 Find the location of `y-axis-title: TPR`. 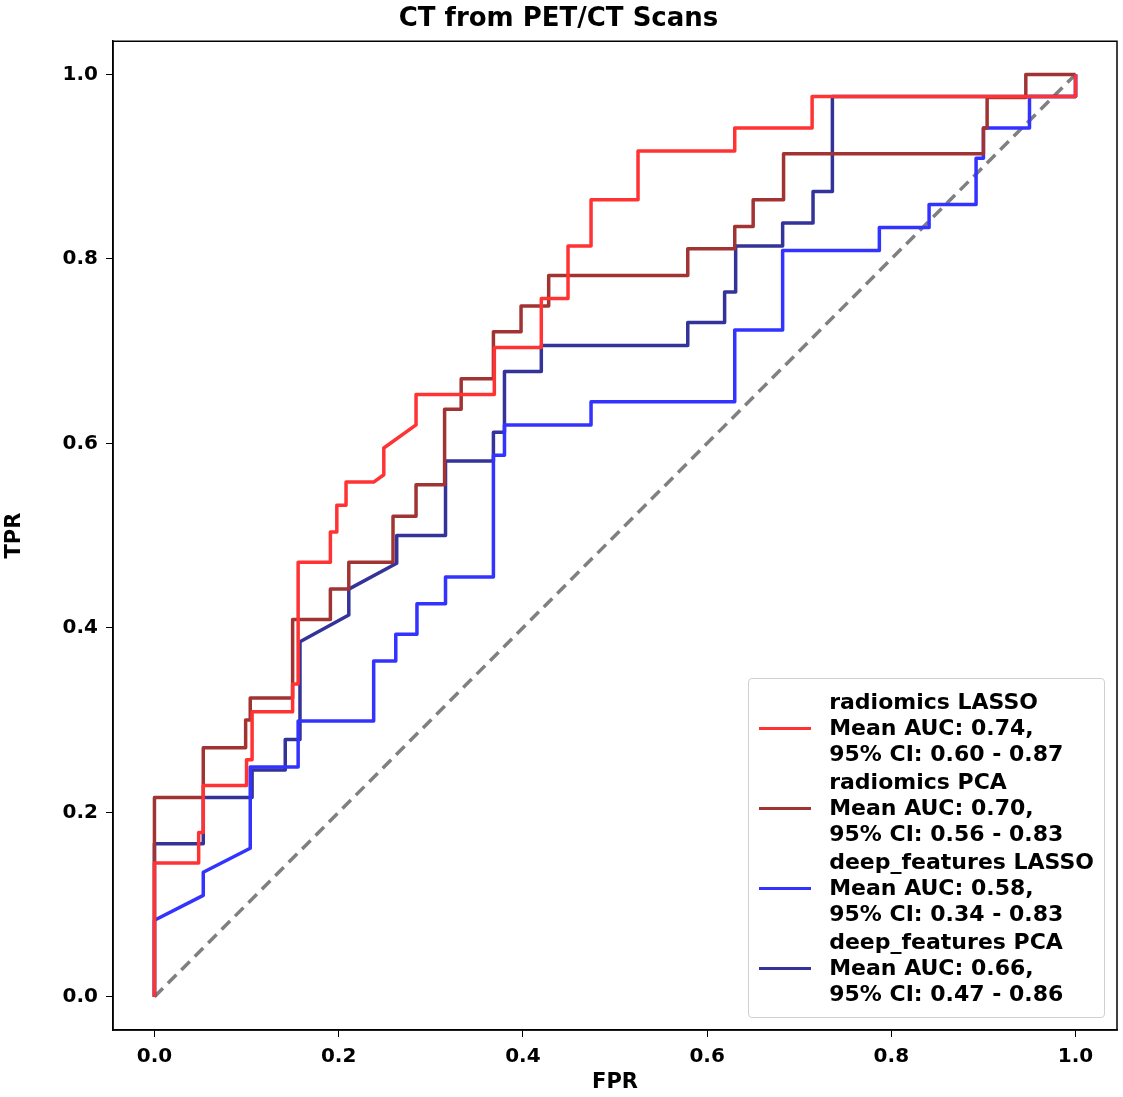

y-axis-title: TPR is located at coordinates (13, 535).